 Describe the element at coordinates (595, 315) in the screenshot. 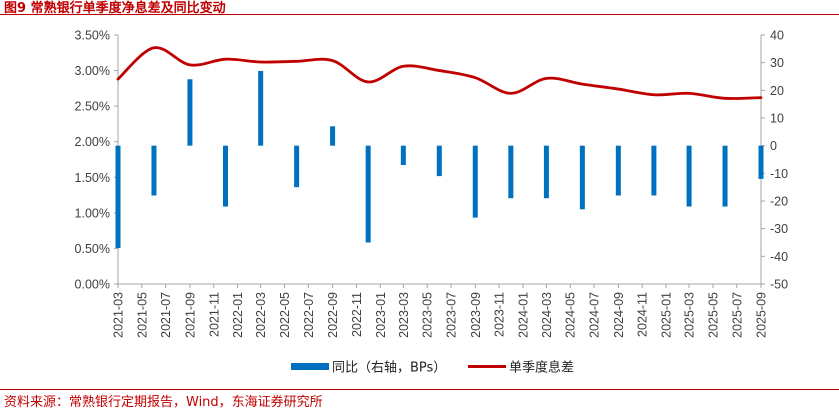

I see `x-tick-label: 2024-07` at that location.